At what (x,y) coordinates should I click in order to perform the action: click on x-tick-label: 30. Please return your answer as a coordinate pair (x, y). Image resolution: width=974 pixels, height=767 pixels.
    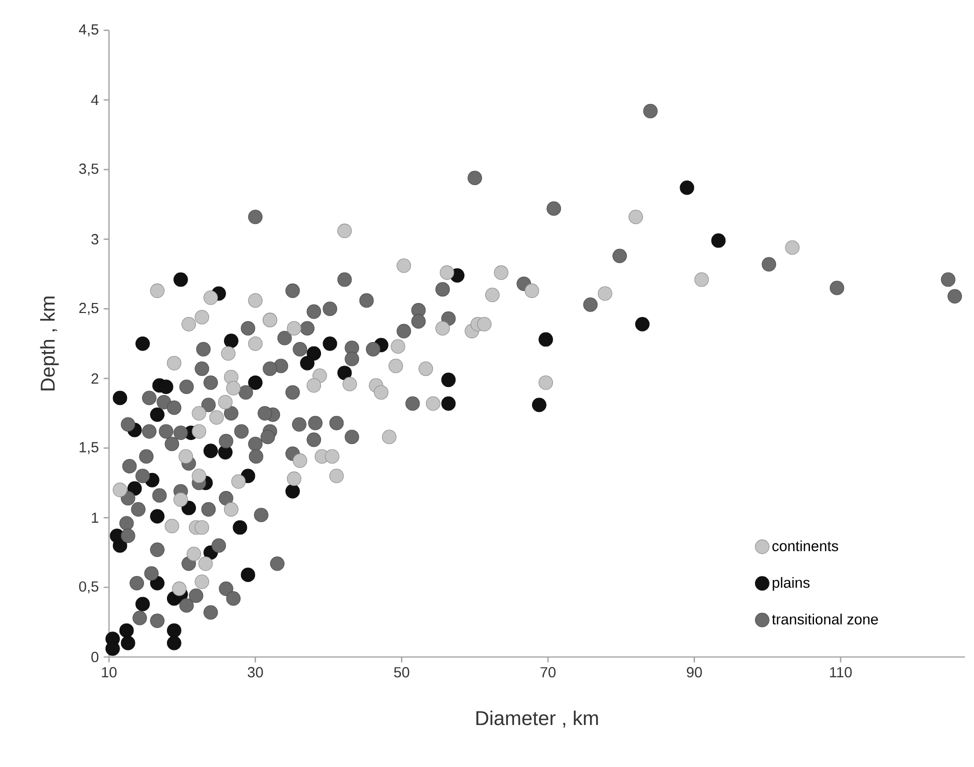
    Looking at the image, I should click on (255, 672).